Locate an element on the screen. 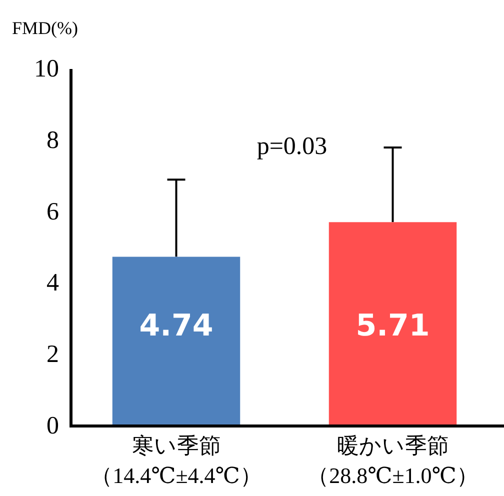  annotation: p=0.03 is located at coordinates (292, 146).